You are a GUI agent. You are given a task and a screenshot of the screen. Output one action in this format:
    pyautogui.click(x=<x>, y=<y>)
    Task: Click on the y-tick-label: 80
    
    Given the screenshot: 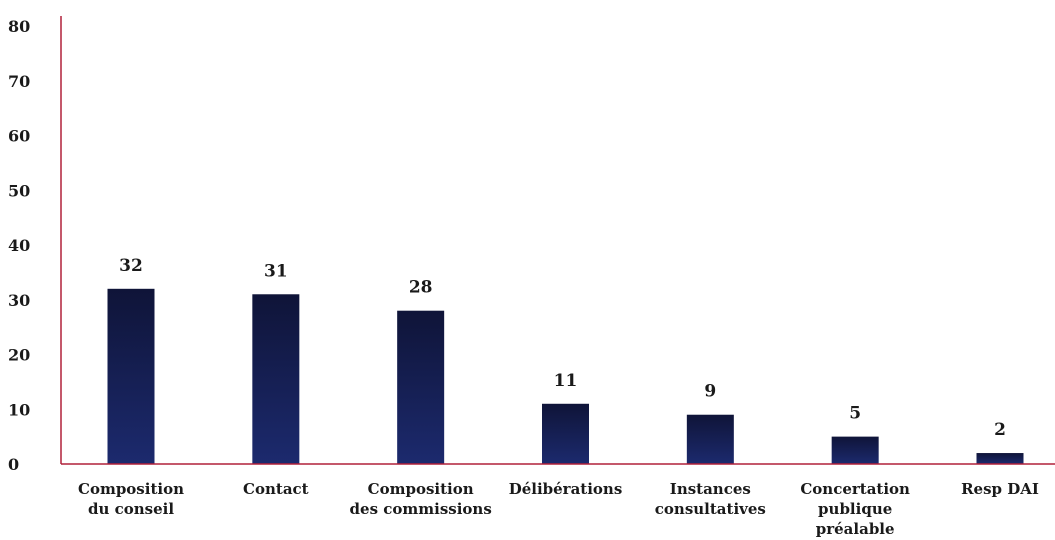 What is the action you would take?
    pyautogui.click(x=19, y=26)
    